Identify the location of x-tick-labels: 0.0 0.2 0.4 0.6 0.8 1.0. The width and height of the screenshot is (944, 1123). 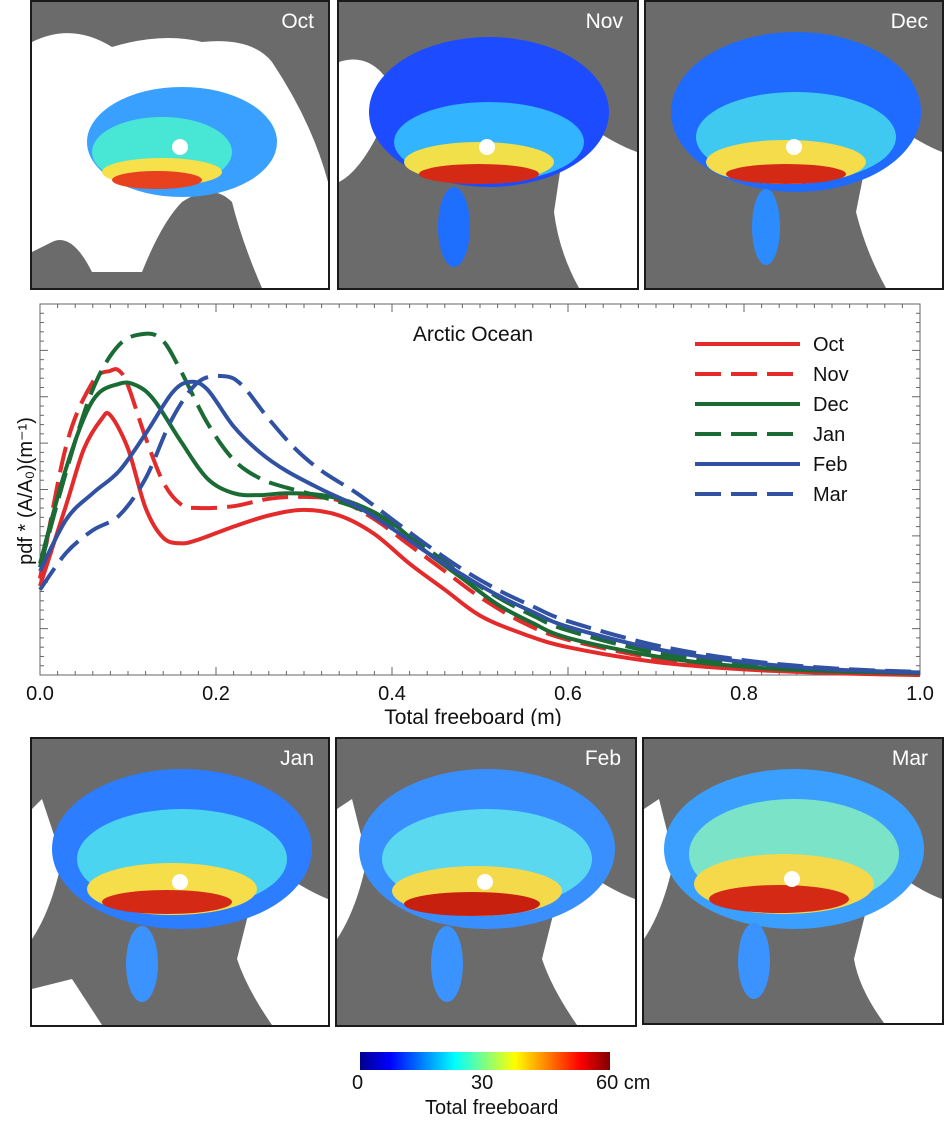
(480, 694).